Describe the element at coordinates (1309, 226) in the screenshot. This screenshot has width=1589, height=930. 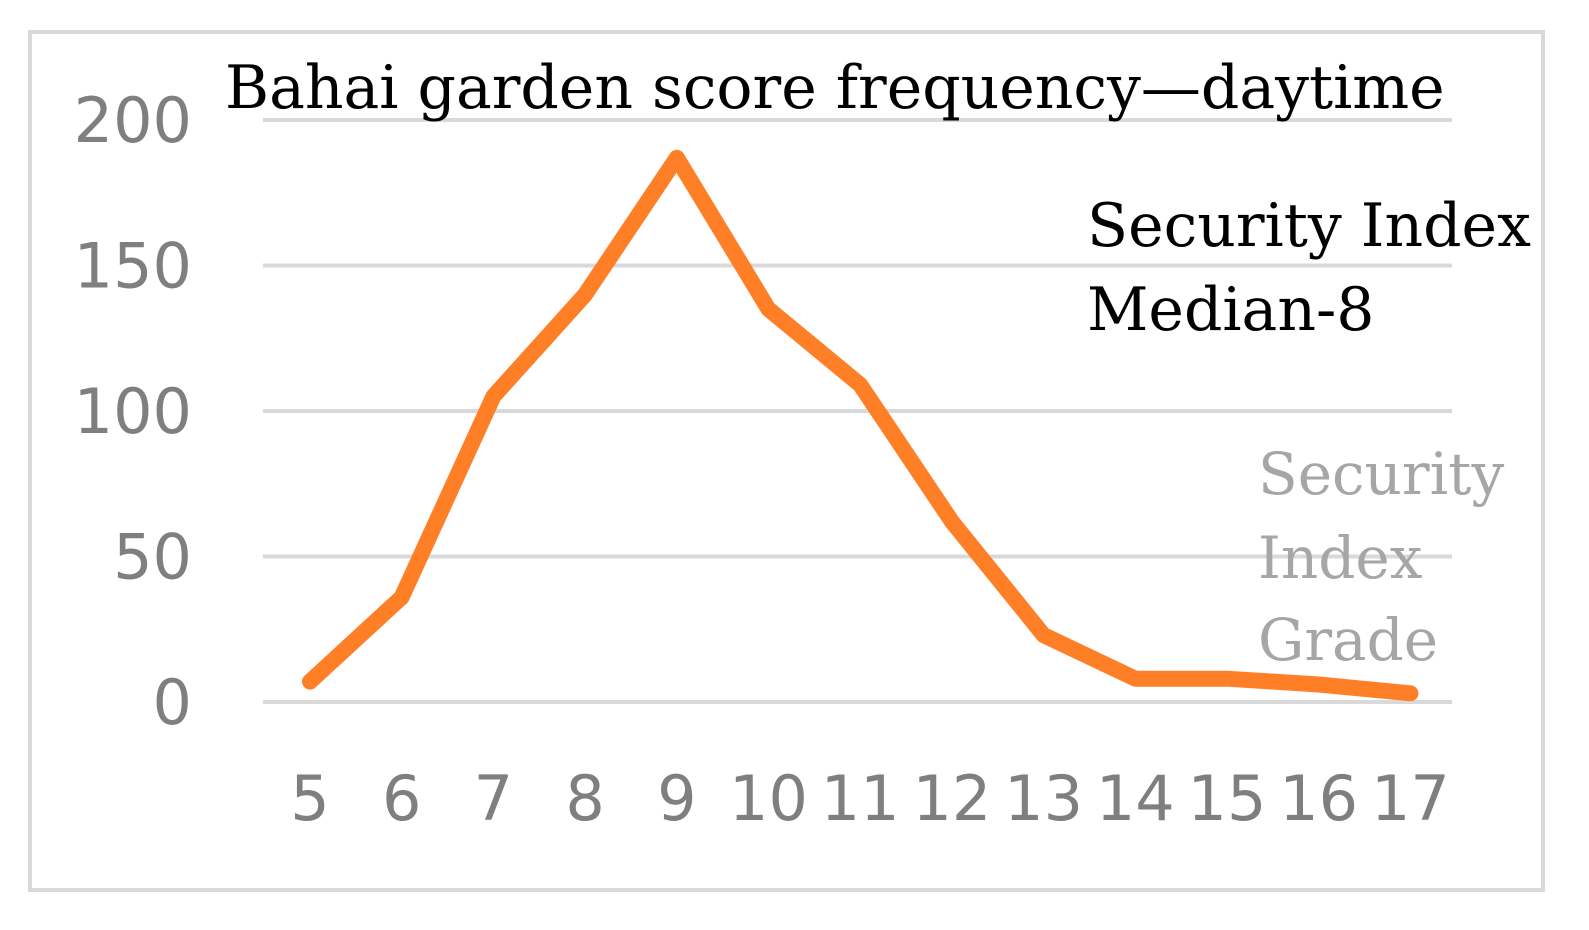
I see `annotation-line-1: Security Index` at that location.